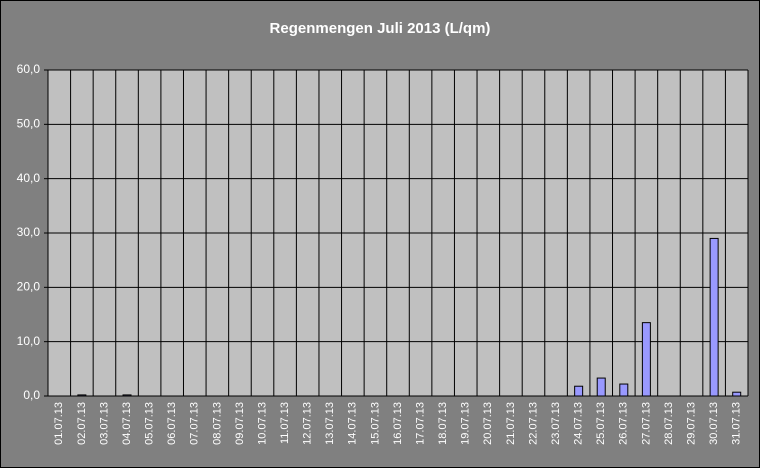  What do you see at coordinates (511, 423) in the screenshot?
I see `x-tick-label: 21.07.13` at bounding box center [511, 423].